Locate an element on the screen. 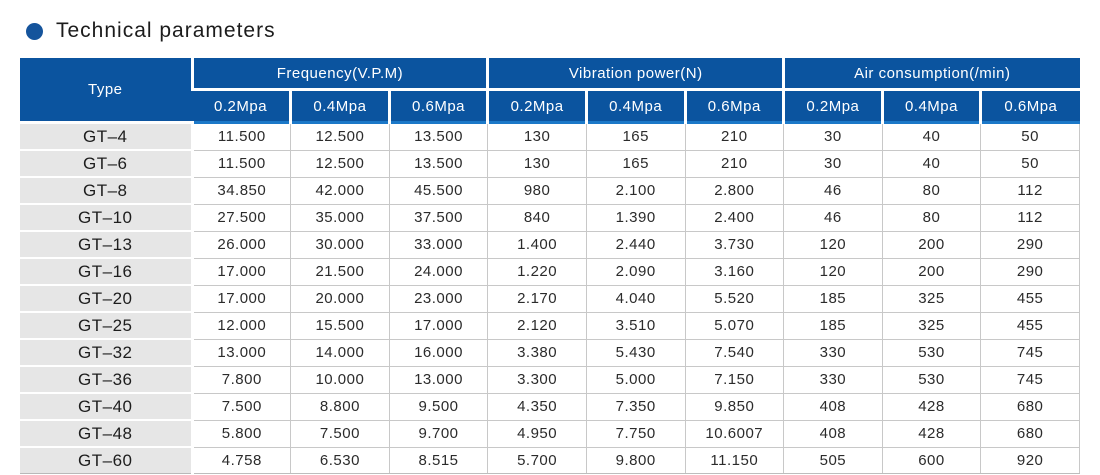 Image resolution: width=1100 pixels, height=475 pixels. value-cell: 7.800 is located at coordinates (241, 379).